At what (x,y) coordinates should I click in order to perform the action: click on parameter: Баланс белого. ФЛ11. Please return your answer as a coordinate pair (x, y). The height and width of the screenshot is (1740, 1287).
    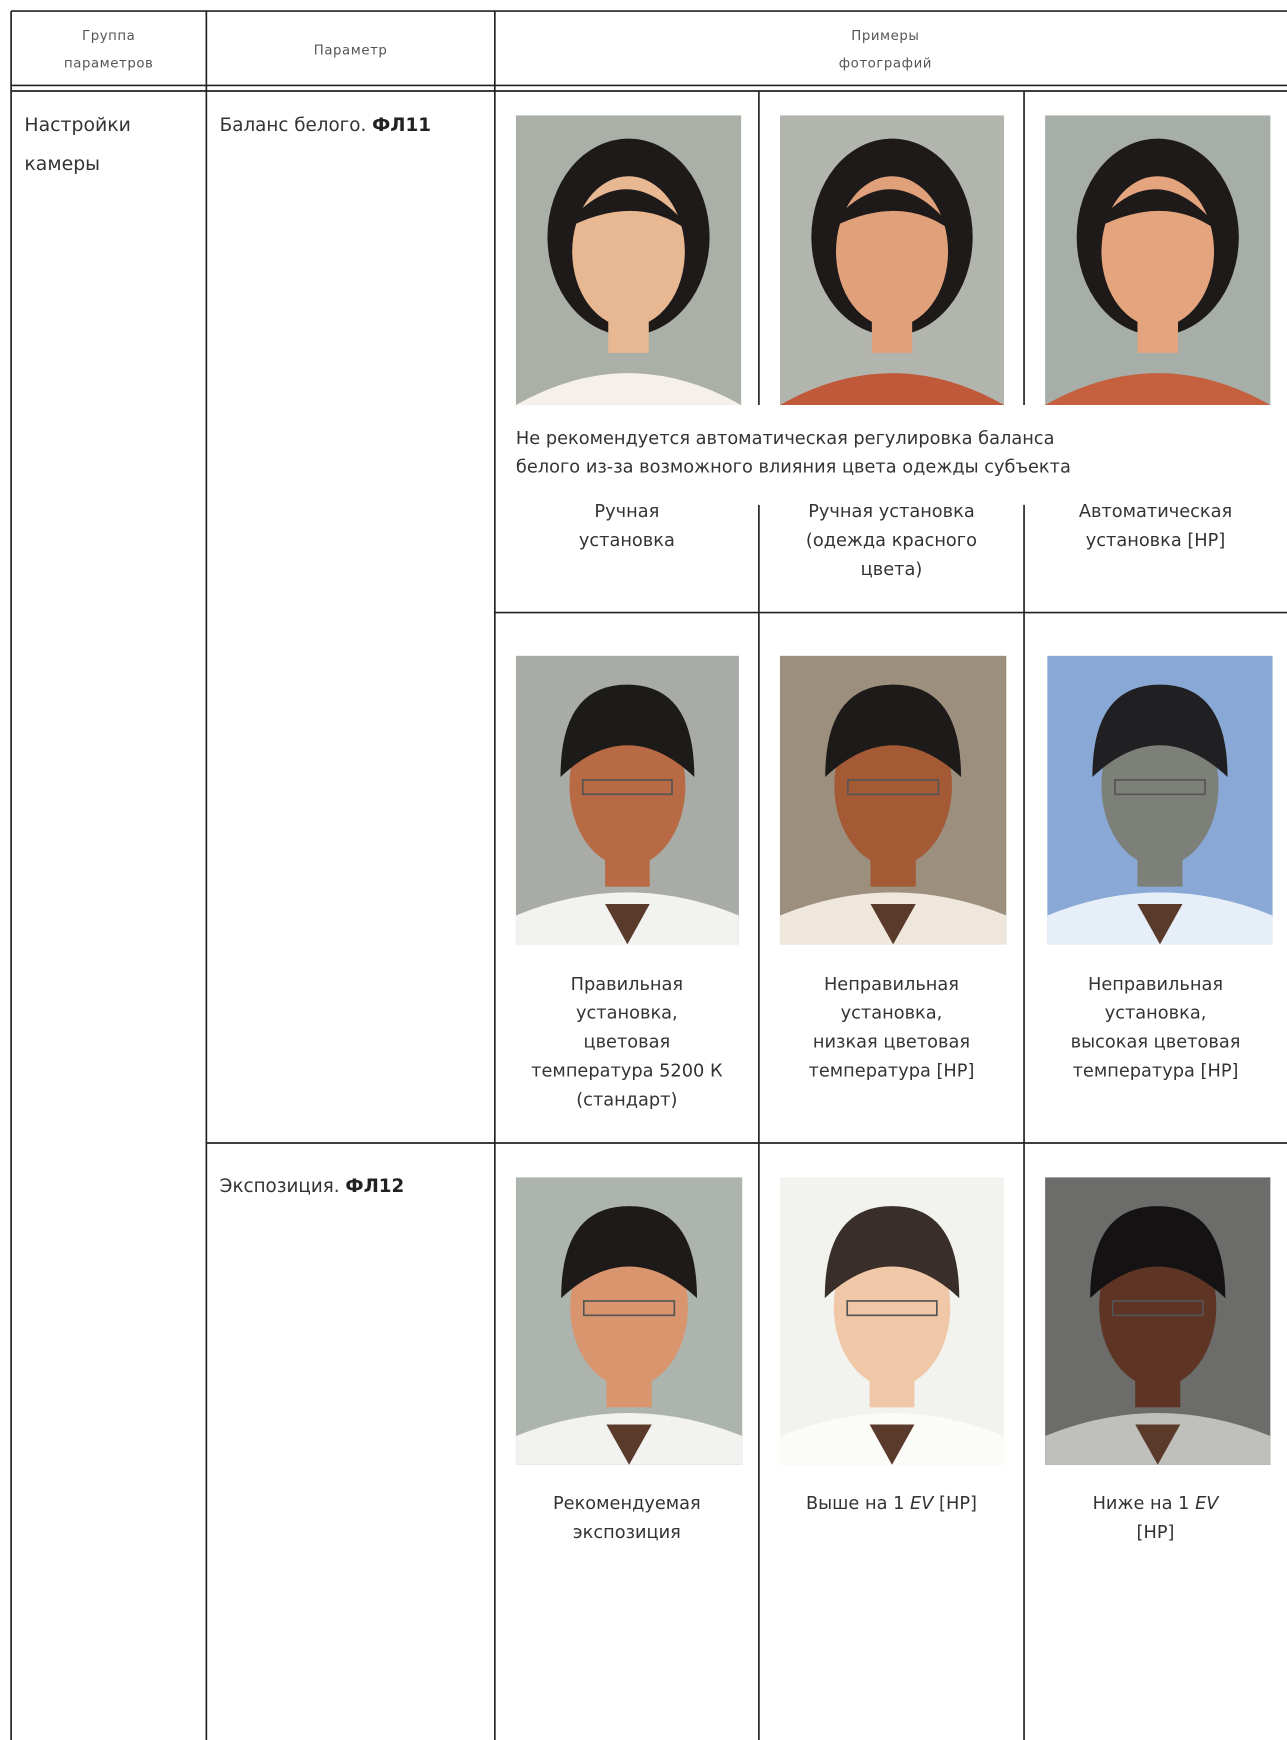
    Looking at the image, I should click on (325, 125).